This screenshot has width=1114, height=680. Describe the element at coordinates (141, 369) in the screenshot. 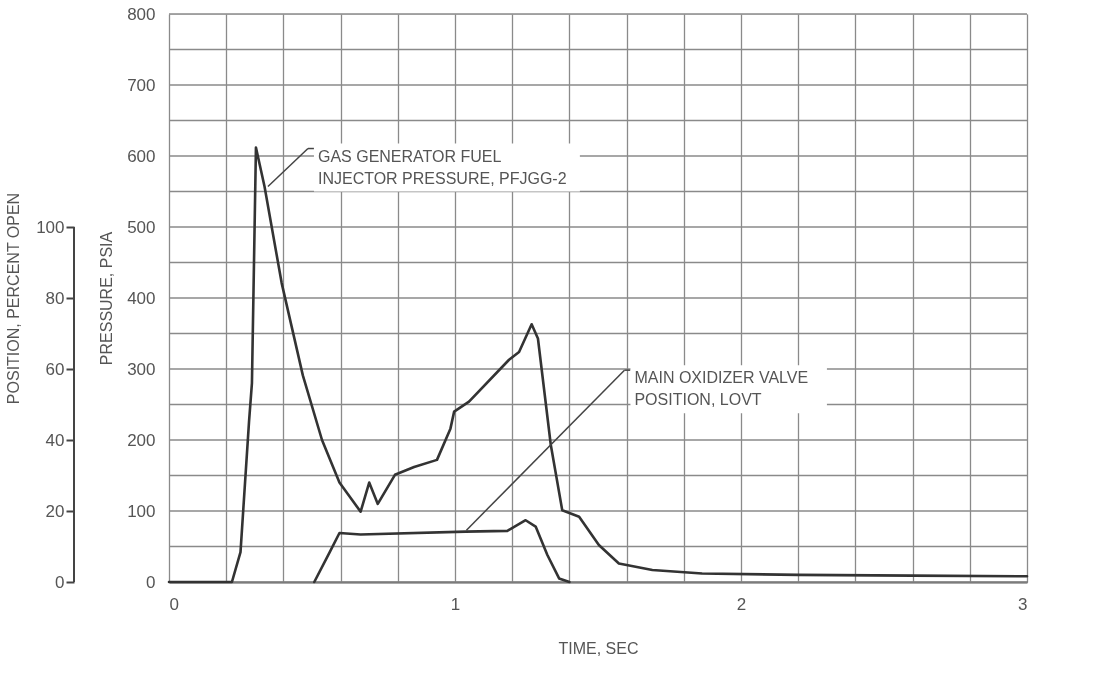

I see `y-tick-label: 300` at that location.